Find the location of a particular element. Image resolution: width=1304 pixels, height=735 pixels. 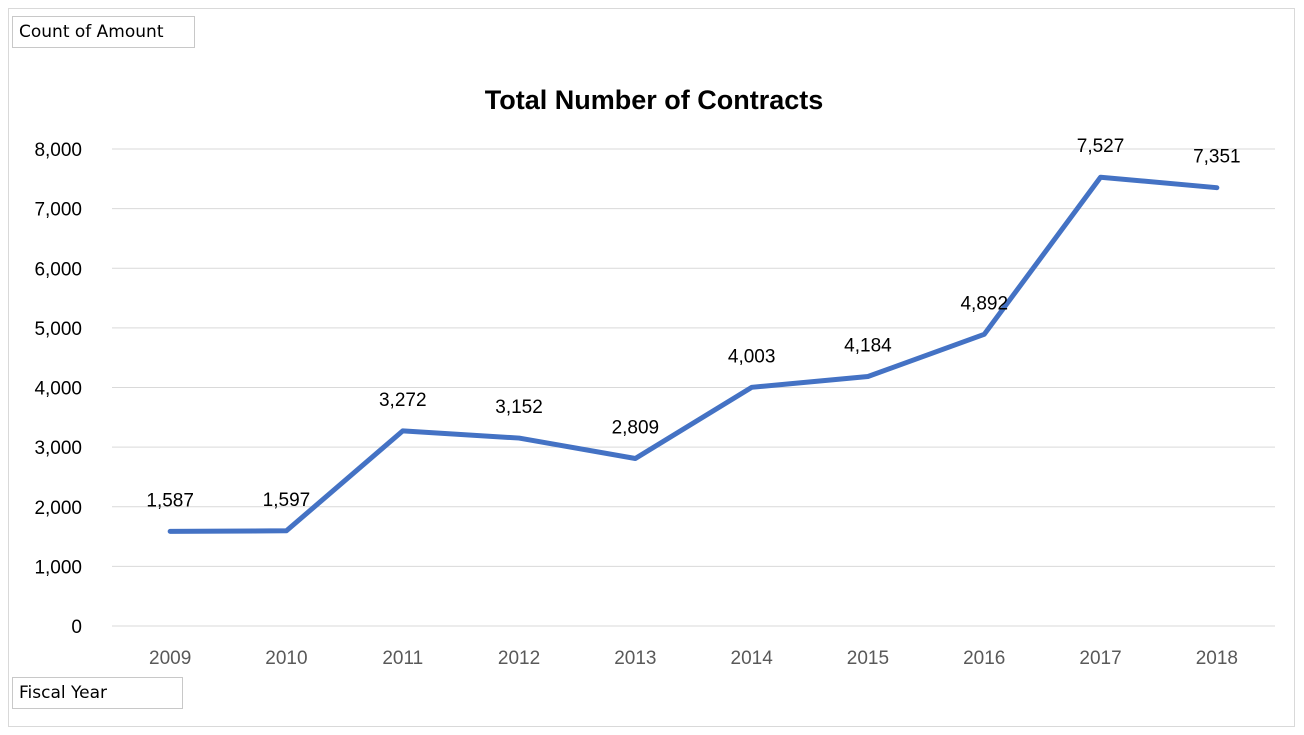

data-label: 3,272 is located at coordinates (403, 400).